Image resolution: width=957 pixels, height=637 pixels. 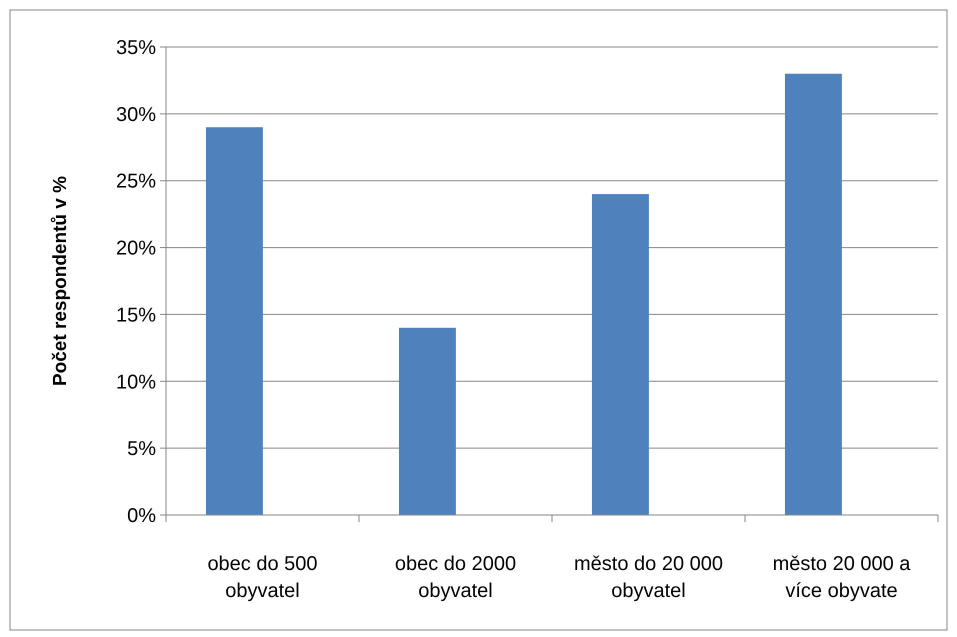 I want to click on x-tick-label: obec do 2000 obyvatel, so click(x=455, y=577).